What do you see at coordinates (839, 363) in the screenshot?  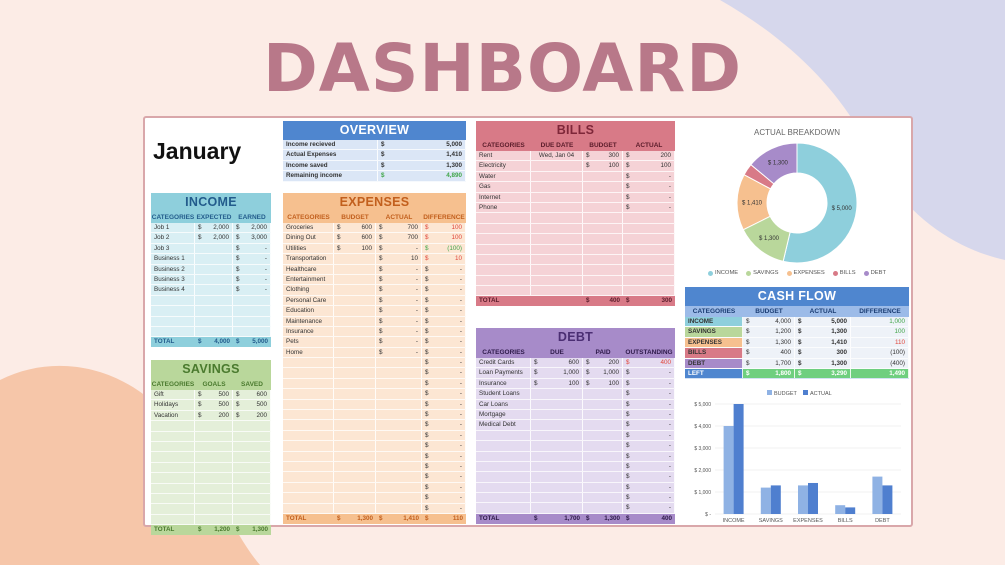 I see `cashflow-amount: 1,300` at bounding box center [839, 363].